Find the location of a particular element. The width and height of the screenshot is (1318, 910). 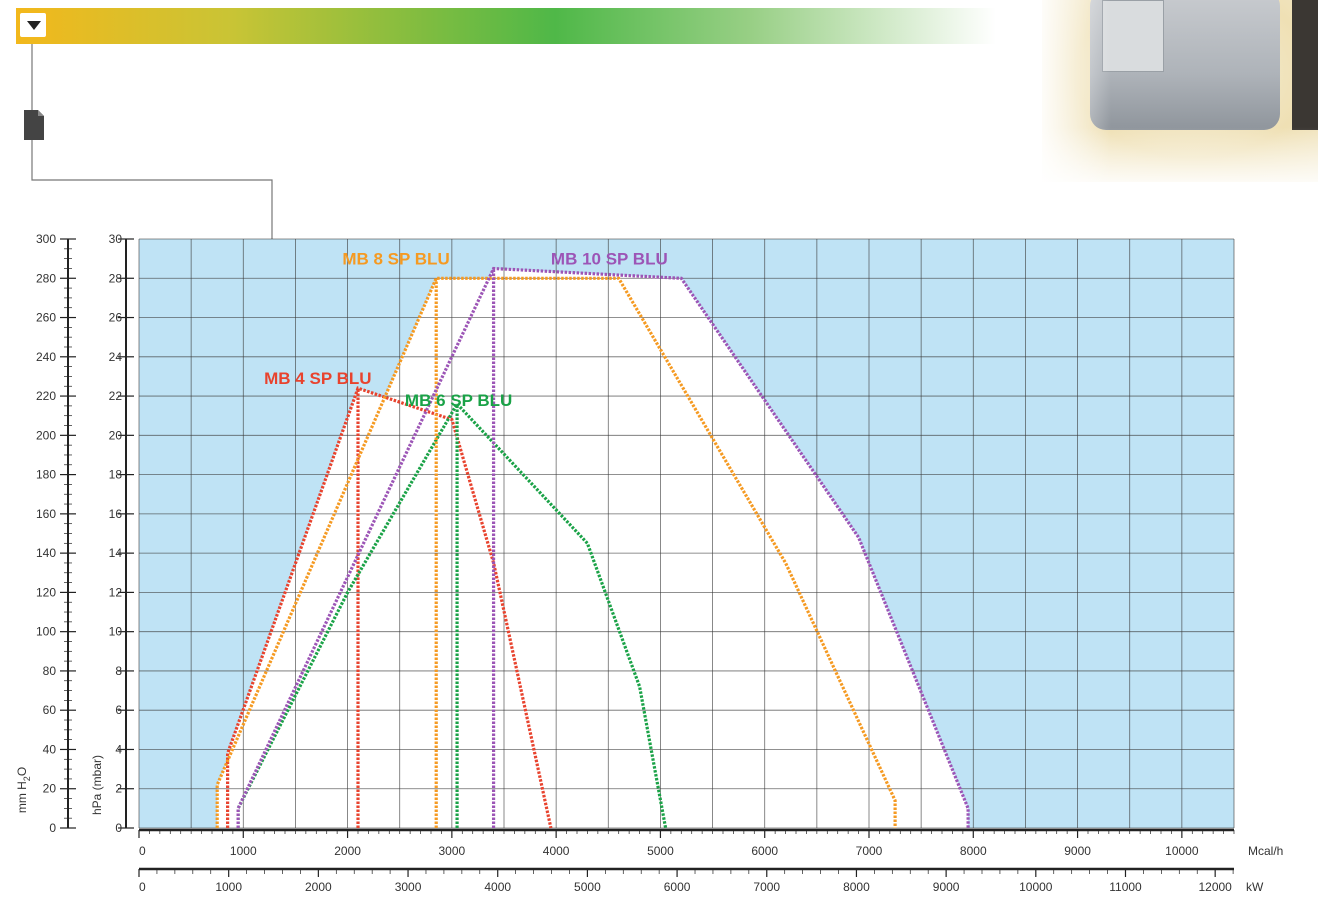

dropdown-arrow-icon is located at coordinates (33, 25).